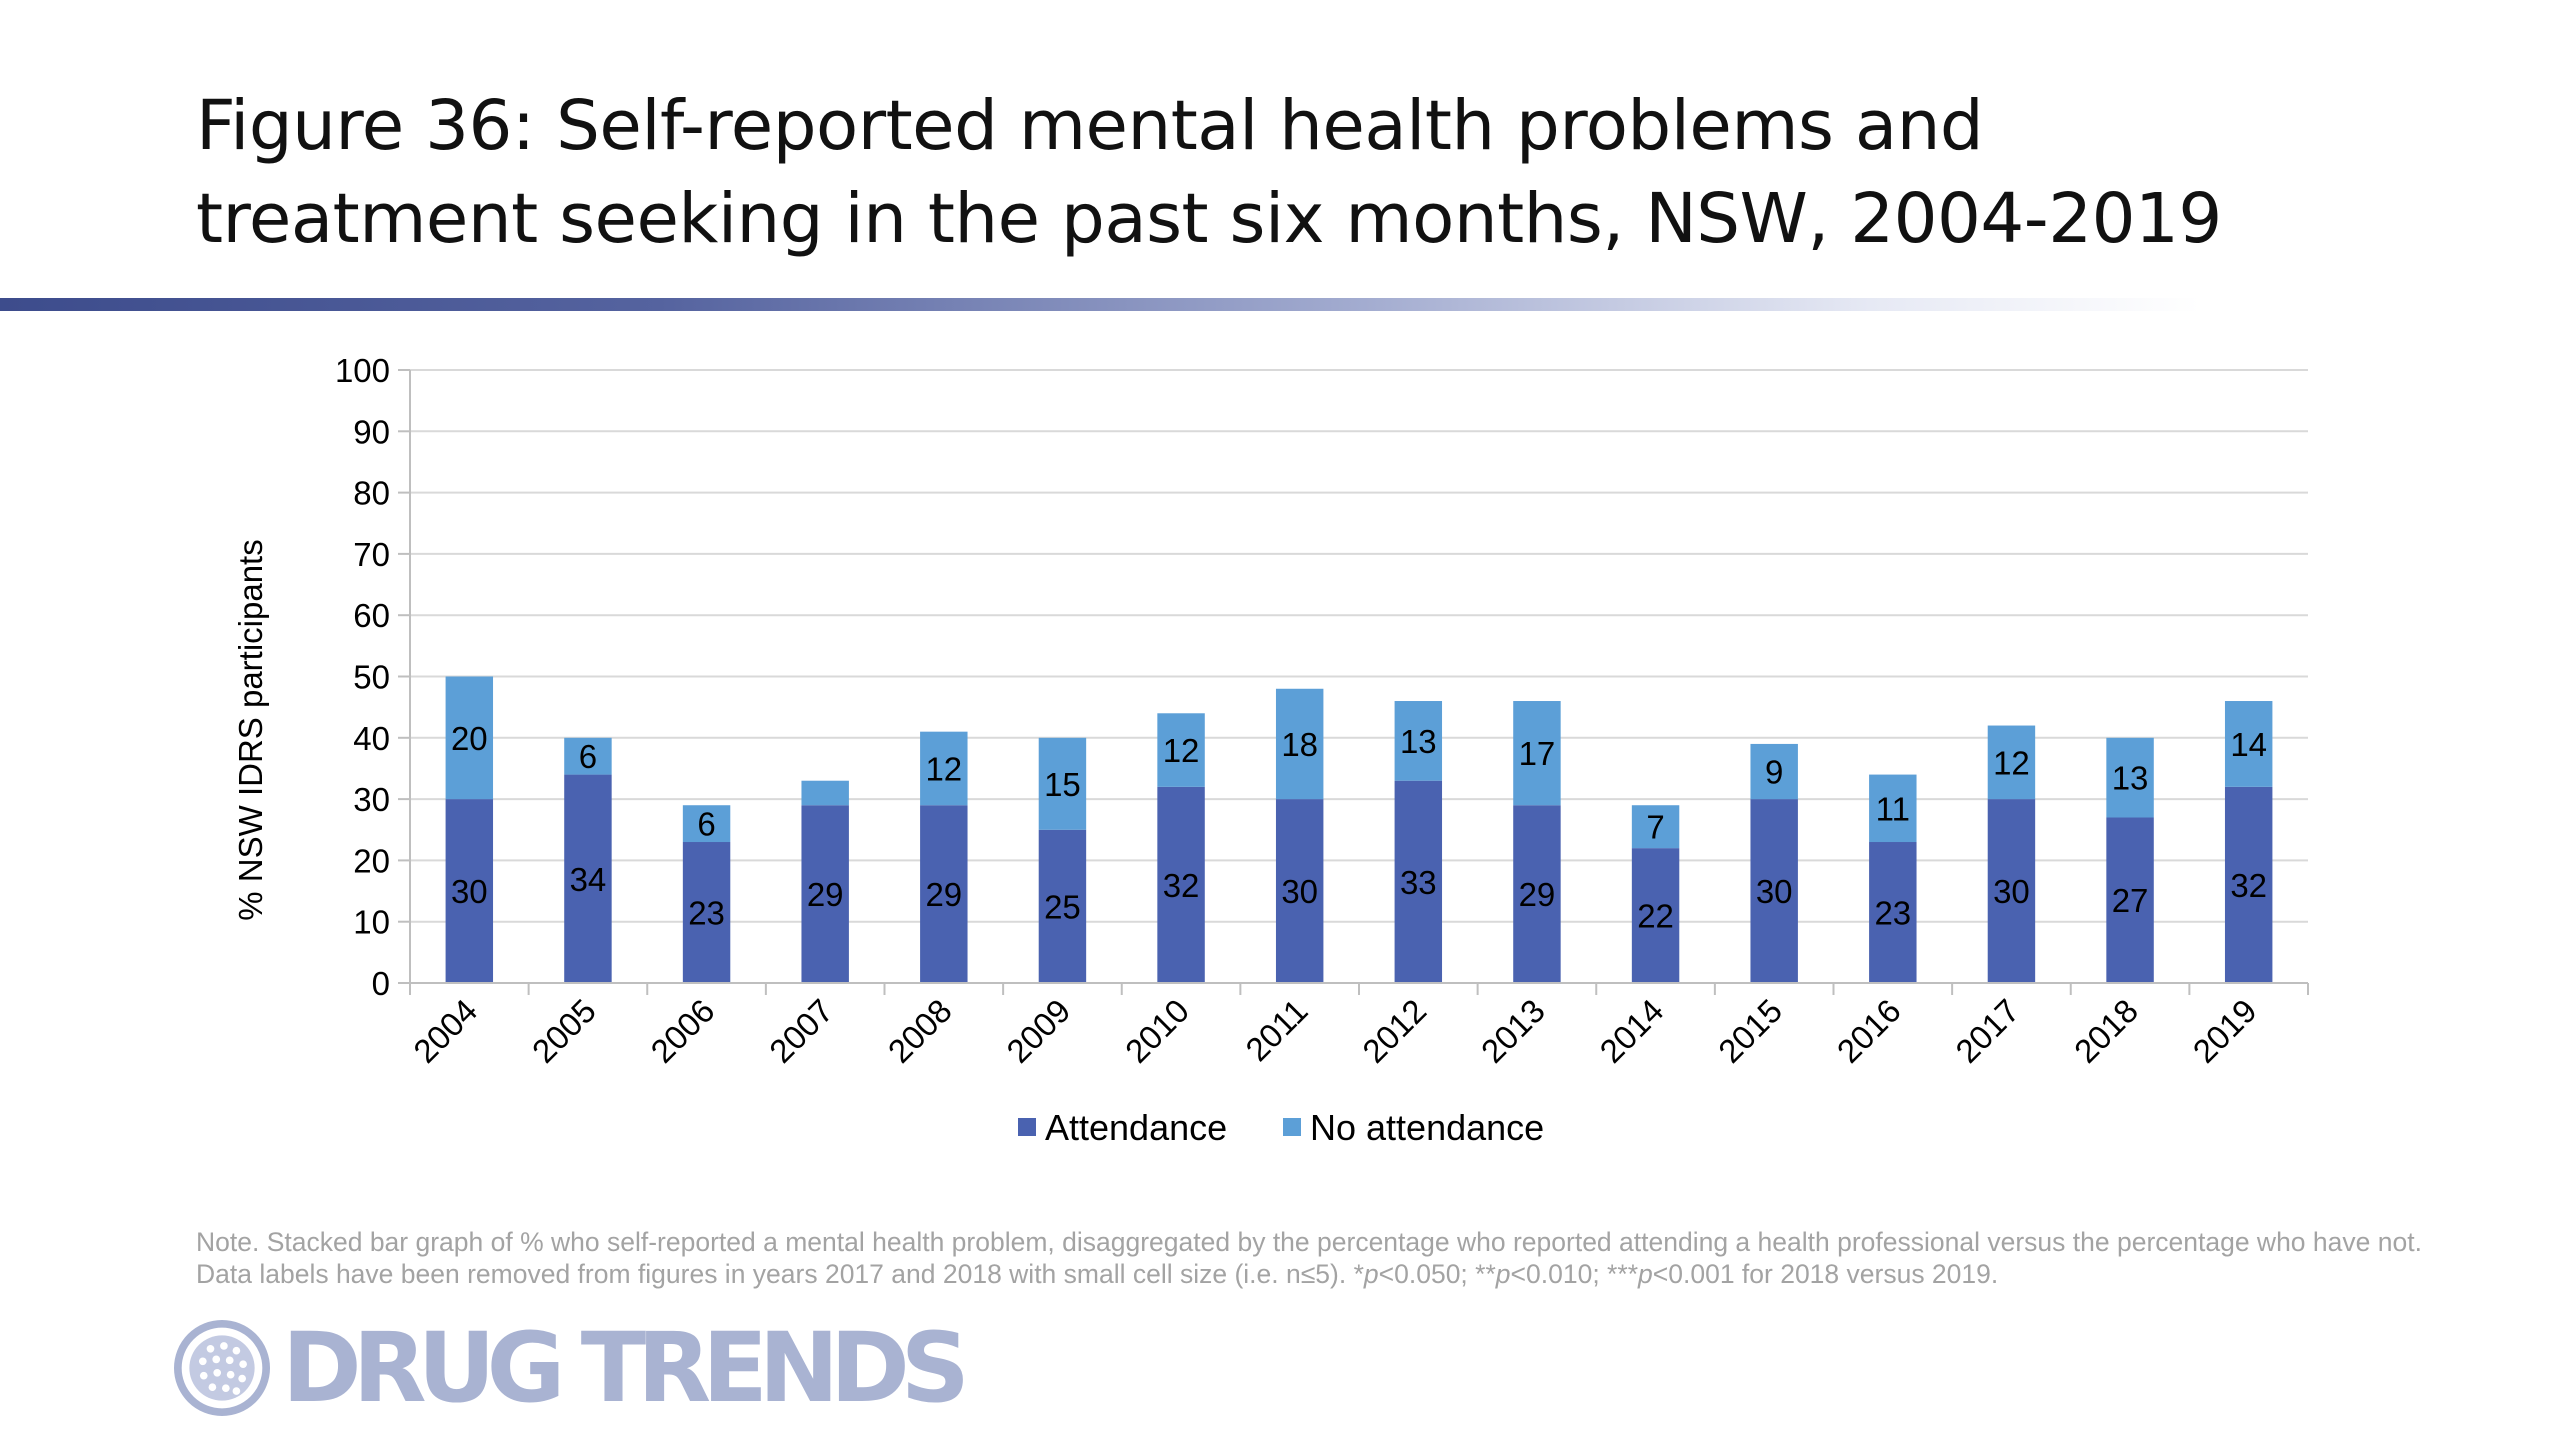 The height and width of the screenshot is (1440, 2560). I want to click on logo-wordmark: DRUG TRENDS, so click(626, 1368).